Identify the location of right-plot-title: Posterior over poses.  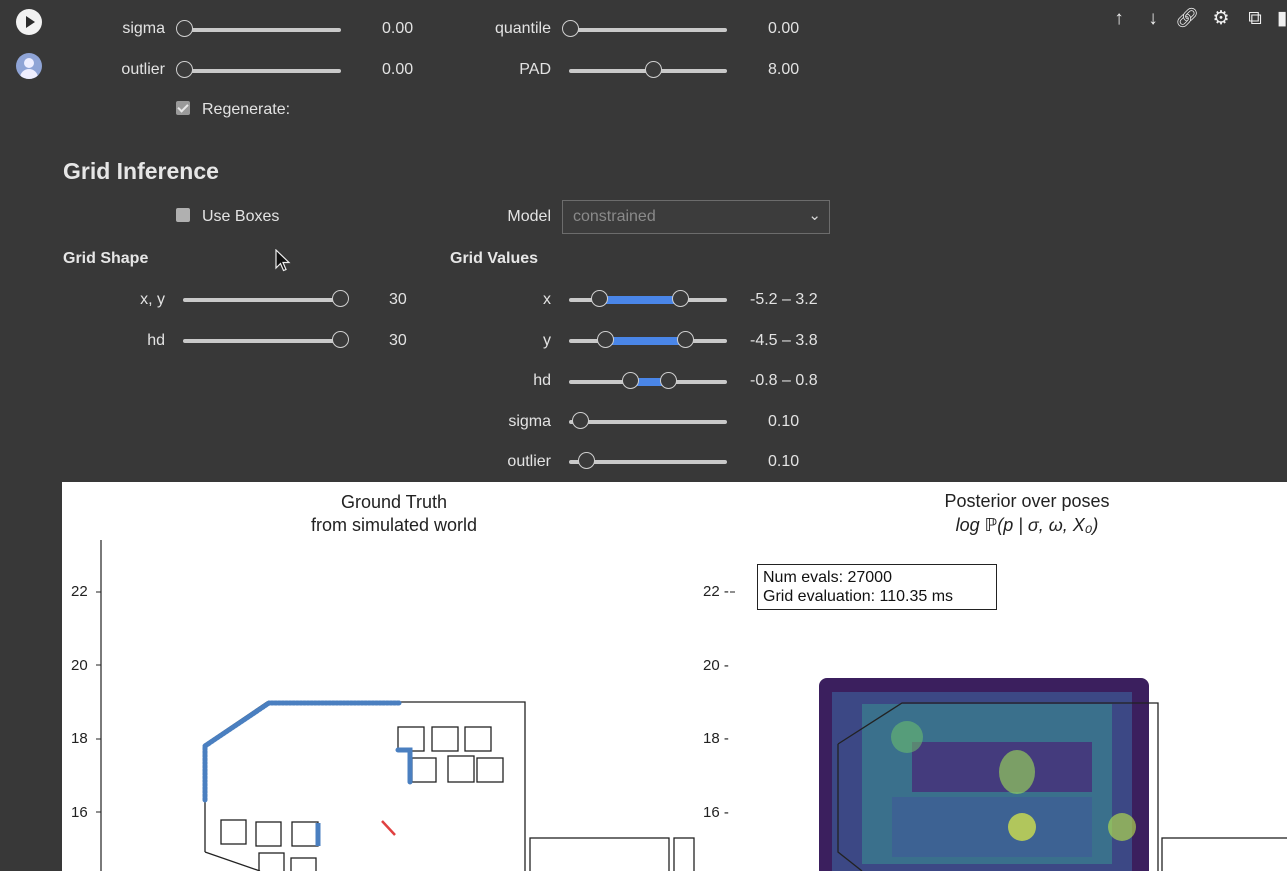
(1027, 501).